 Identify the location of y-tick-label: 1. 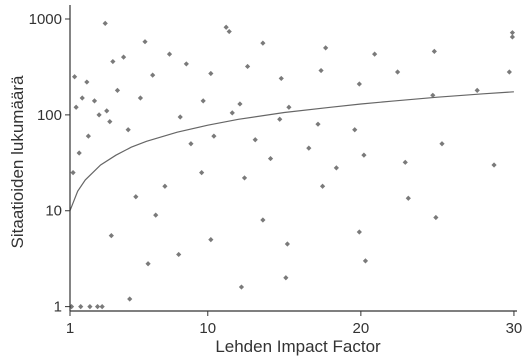
(58, 307).